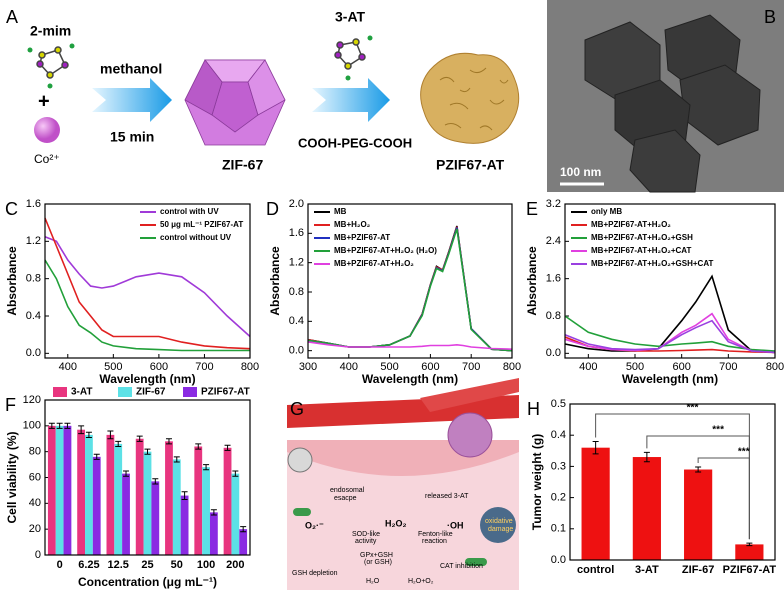  Describe the element at coordinates (147, 281) in the screenshot. I see `plot-frame` at that location.